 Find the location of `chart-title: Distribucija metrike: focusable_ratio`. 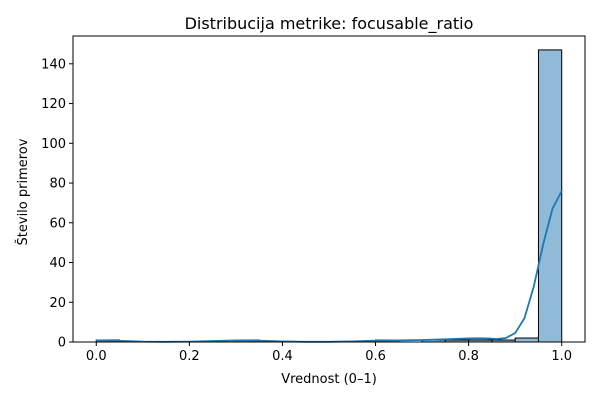

chart-title: Distribucija metrike: focusable_ratio is located at coordinates (329, 24).